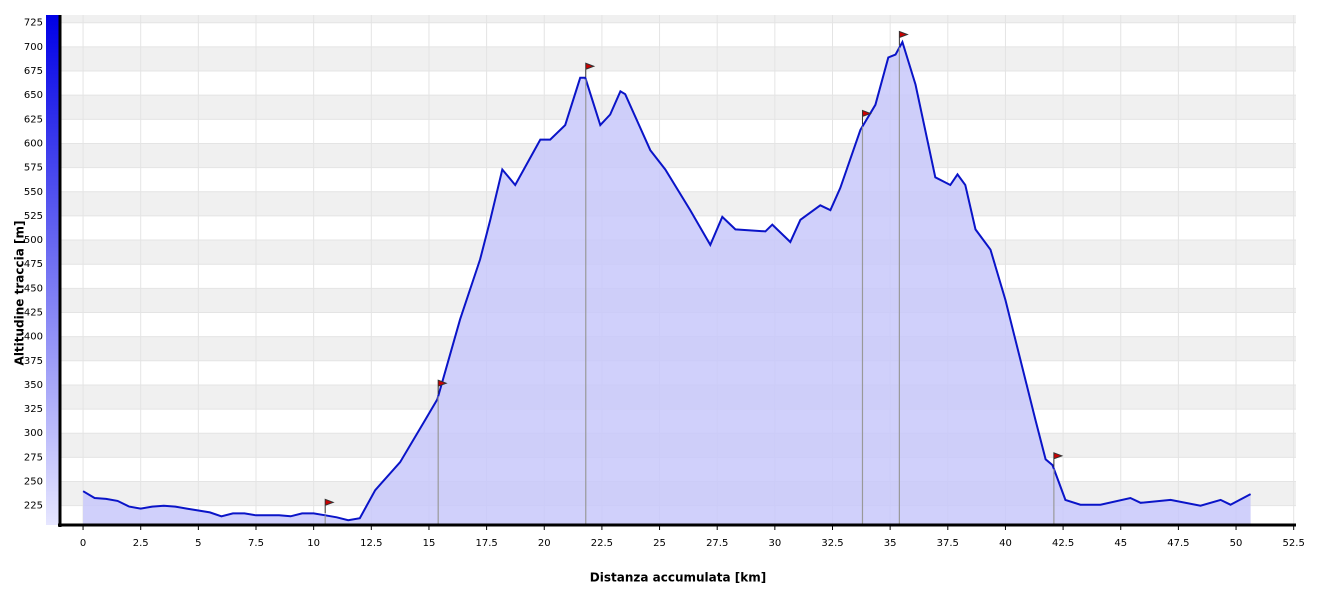  What do you see at coordinates (33, 361) in the screenshot?
I see `y-tick-label: 375` at bounding box center [33, 361].